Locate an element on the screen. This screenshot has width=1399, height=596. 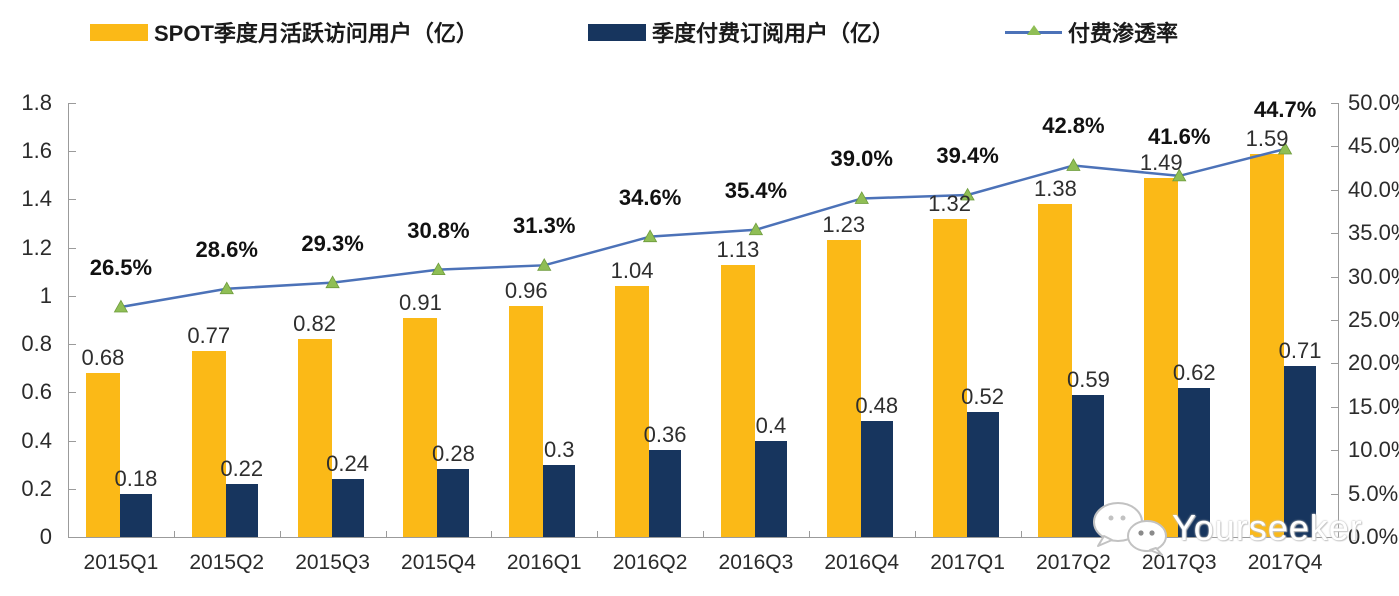
legend-item-subs: 季度付费订阅用户（亿） is located at coordinates (741, 33).